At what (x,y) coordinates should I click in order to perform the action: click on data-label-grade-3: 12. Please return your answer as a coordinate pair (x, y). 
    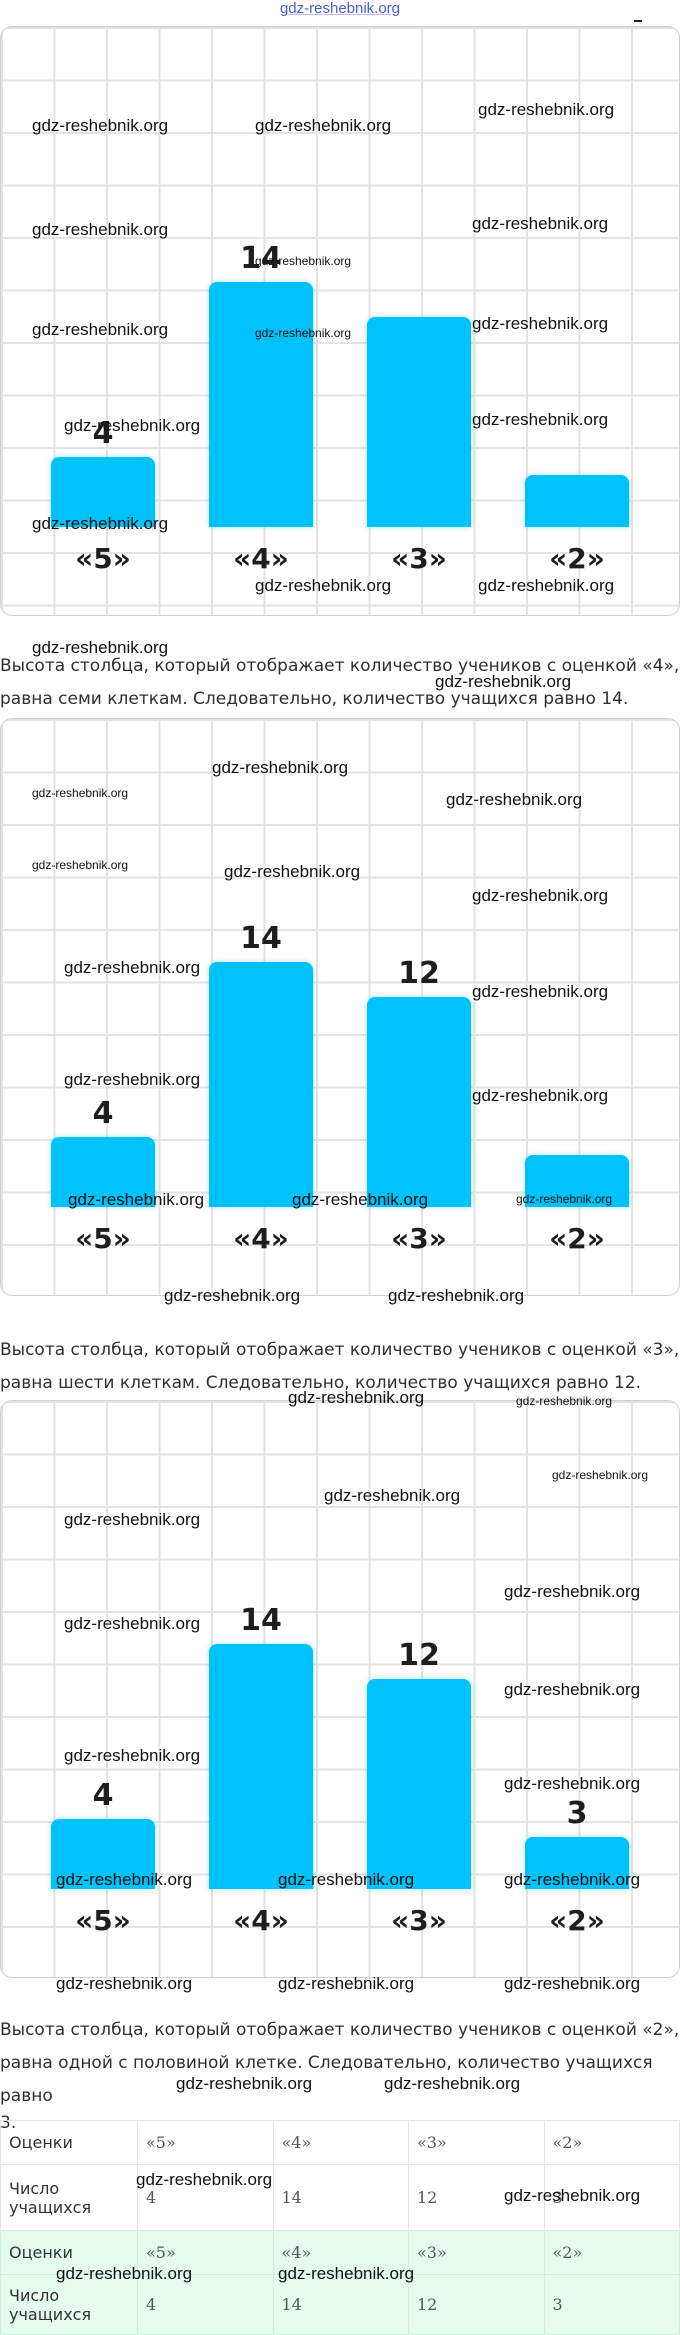
    Looking at the image, I should click on (419, 1655).